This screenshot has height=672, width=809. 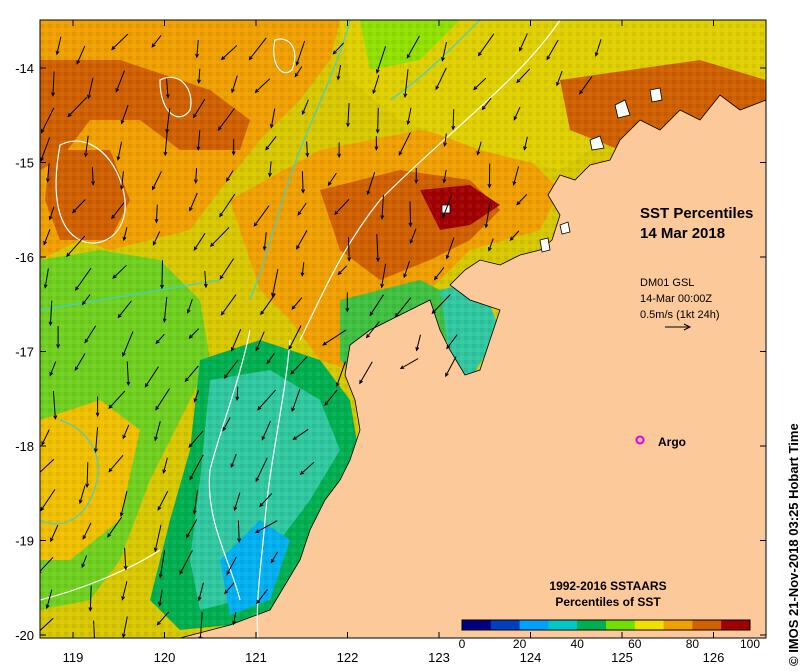 What do you see at coordinates (24, 541) in the screenshot?
I see `lat-tick-label: -19` at bounding box center [24, 541].